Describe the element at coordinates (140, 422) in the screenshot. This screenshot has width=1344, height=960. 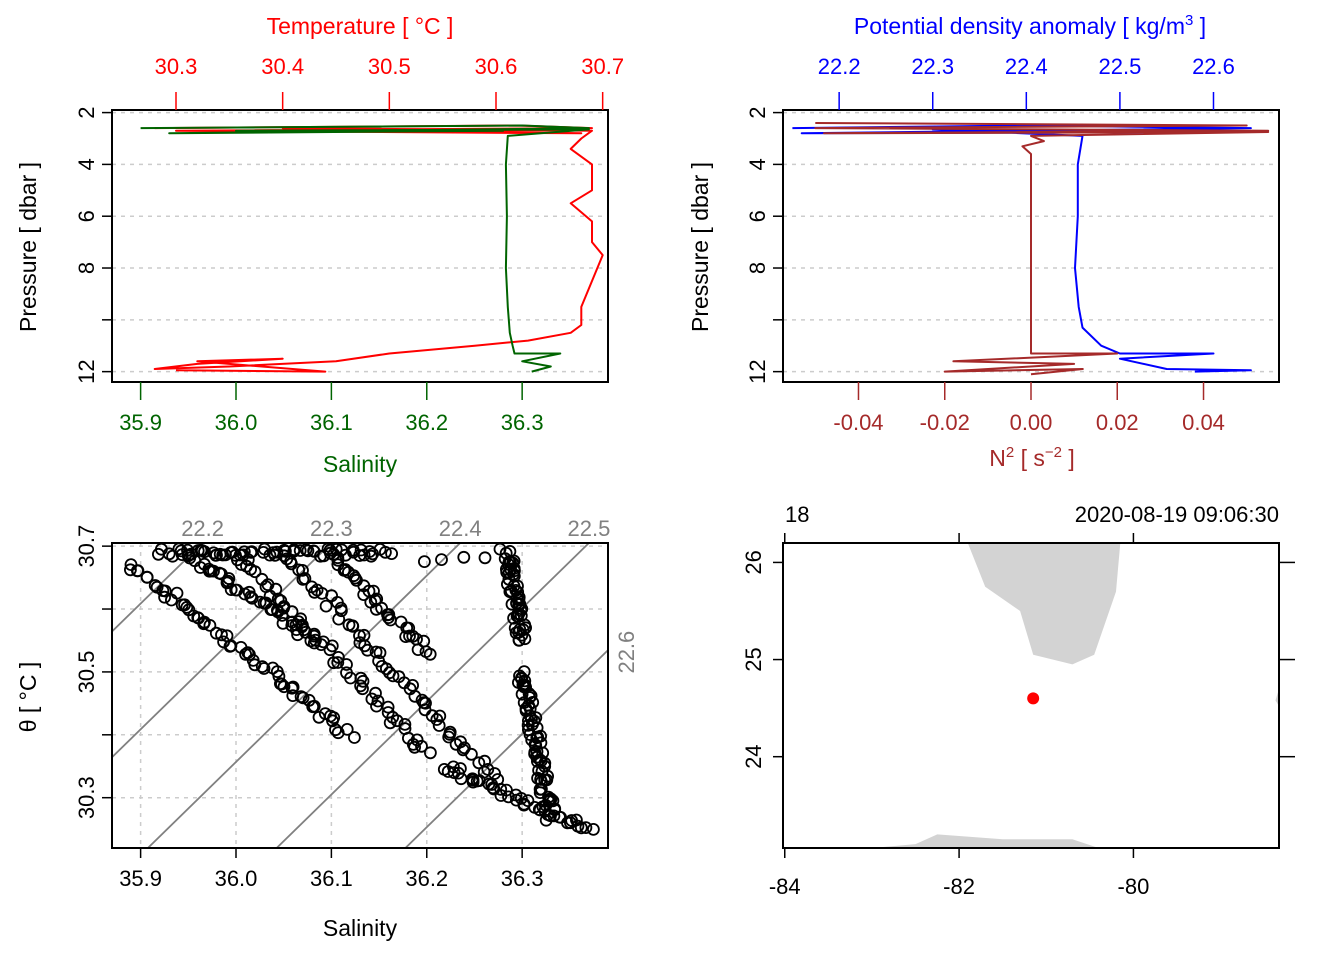
I see `bottom-tick-label: 35.9` at that location.